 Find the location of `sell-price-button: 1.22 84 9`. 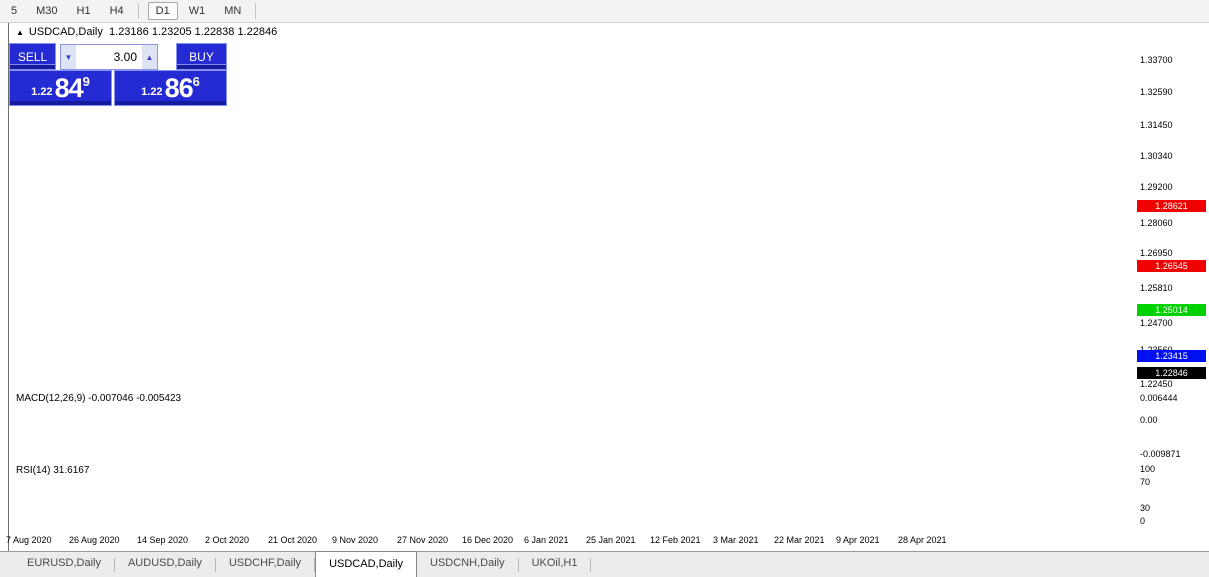

sell-price-button: 1.22 84 9 is located at coordinates (60, 88).